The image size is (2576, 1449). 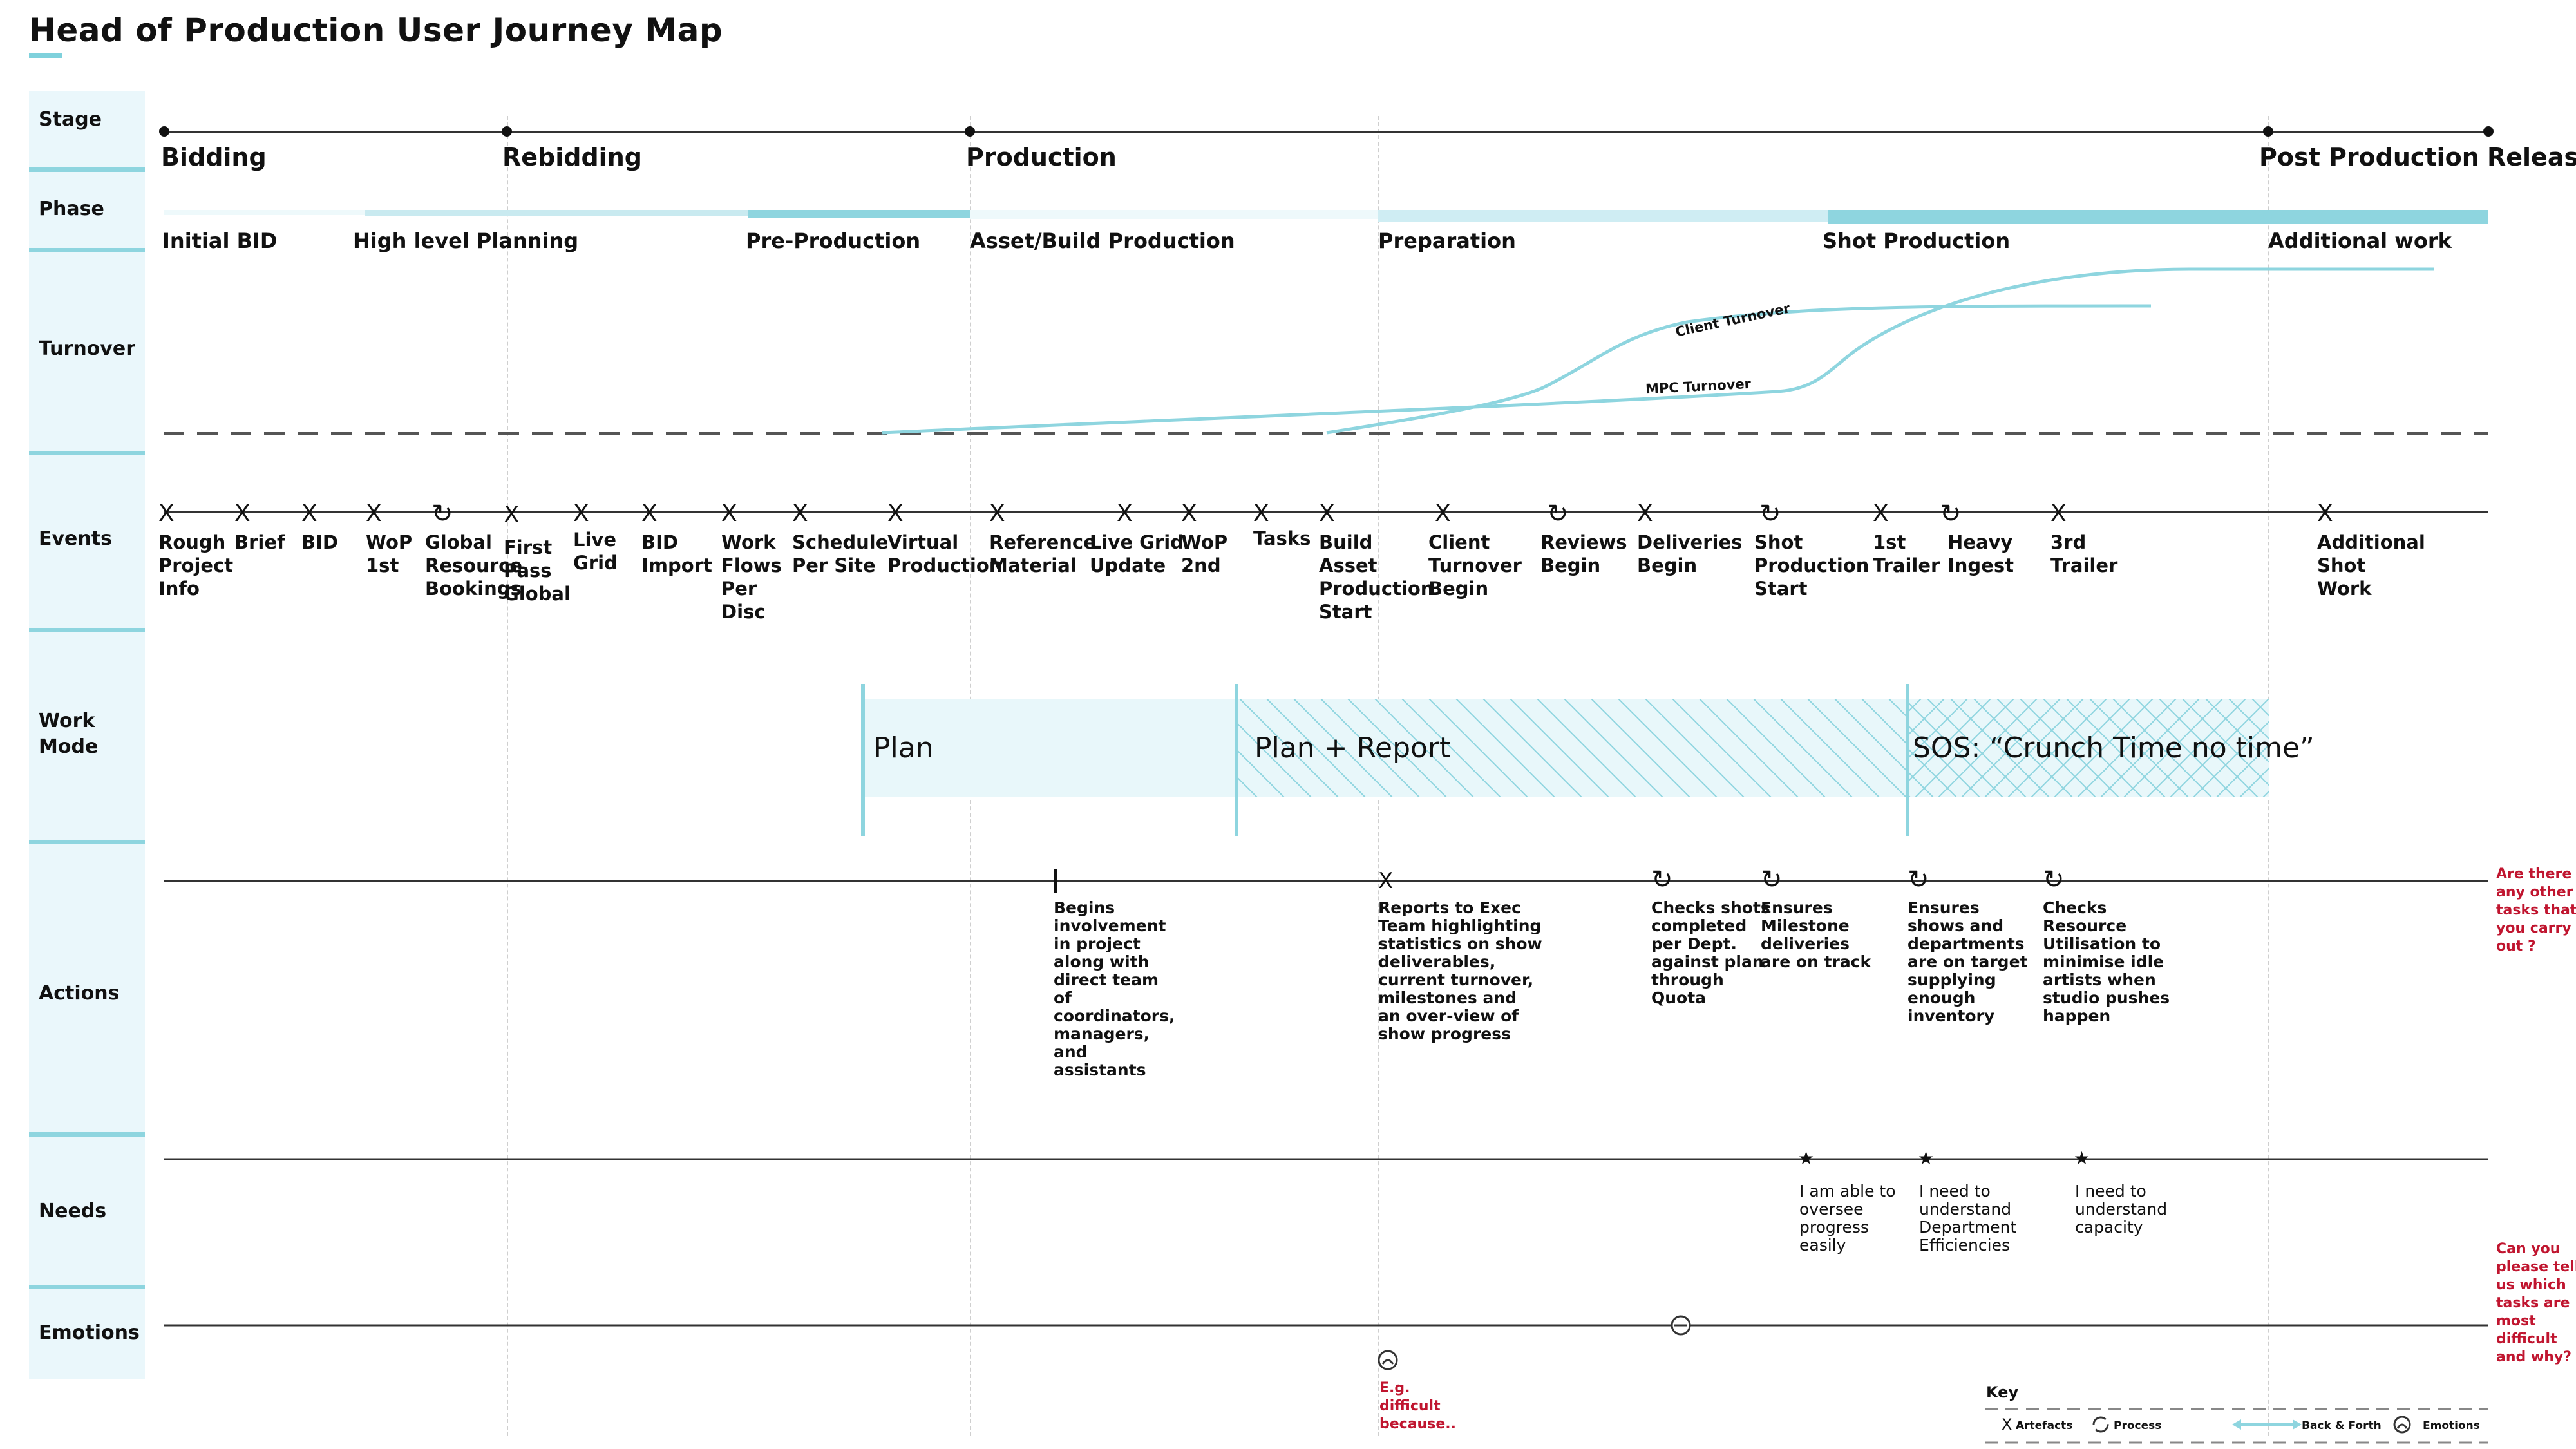 What do you see at coordinates (1049, 748) in the screenshot?
I see `work-mode-plan-box` at bounding box center [1049, 748].